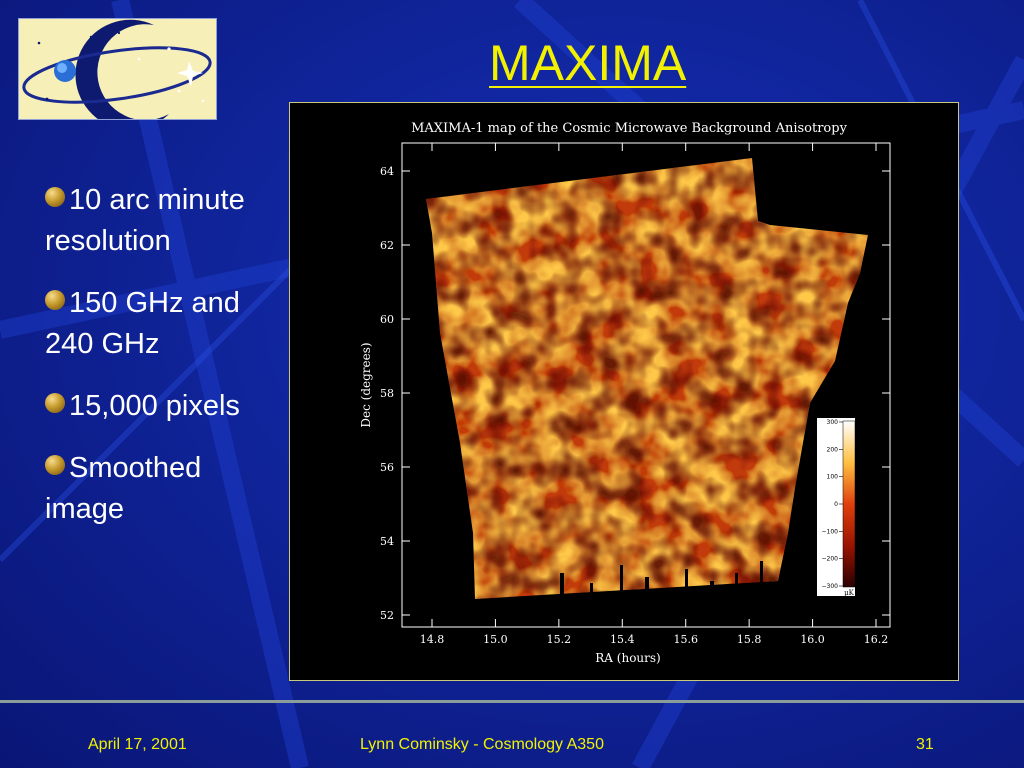 This screenshot has height=768, width=1024. I want to click on slide-title: MAXIMA, so click(588, 63).